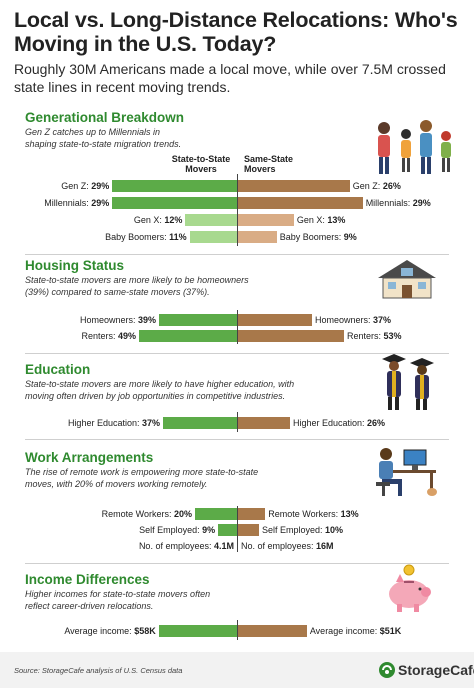 Image resolution: width=474 pixels, height=688 pixels. Describe the element at coordinates (200, 423) in the screenshot. I see `bar-left-higher-education` at that location.